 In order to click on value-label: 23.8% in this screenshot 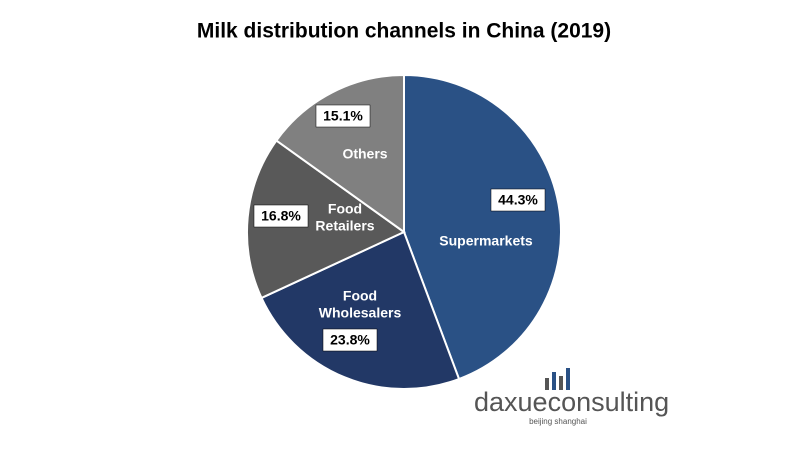, I will do `click(350, 340)`.